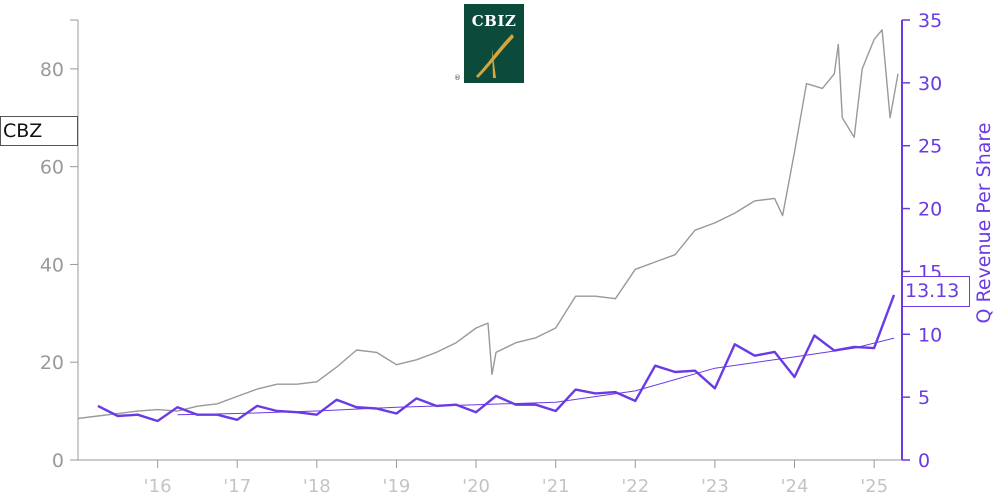 The width and height of the screenshot is (1000, 500). I want to click on x-tick-label: '19, so click(397, 486).